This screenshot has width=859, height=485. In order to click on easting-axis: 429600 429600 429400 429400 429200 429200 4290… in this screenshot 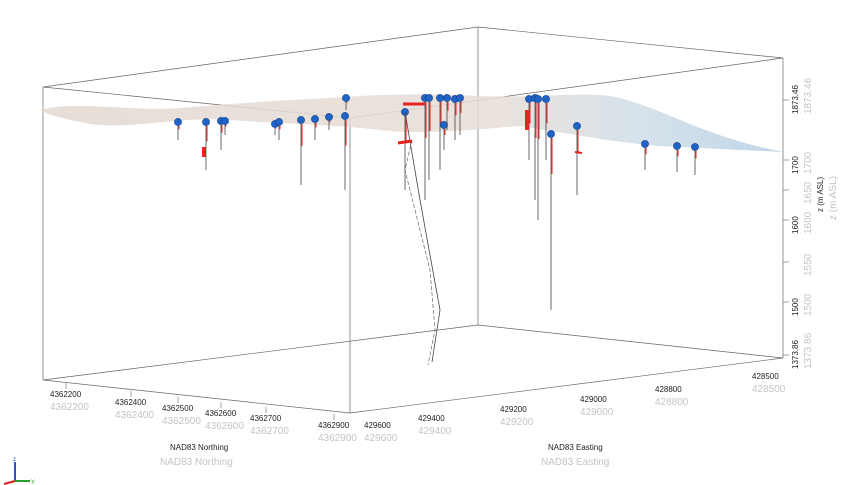, I will do `click(575, 420)`.